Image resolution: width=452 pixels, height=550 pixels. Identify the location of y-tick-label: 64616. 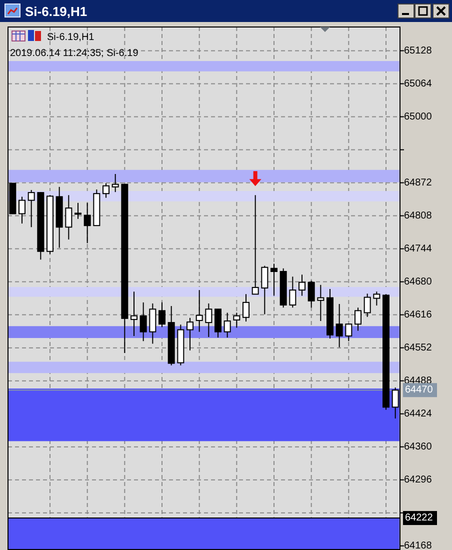
(418, 314).